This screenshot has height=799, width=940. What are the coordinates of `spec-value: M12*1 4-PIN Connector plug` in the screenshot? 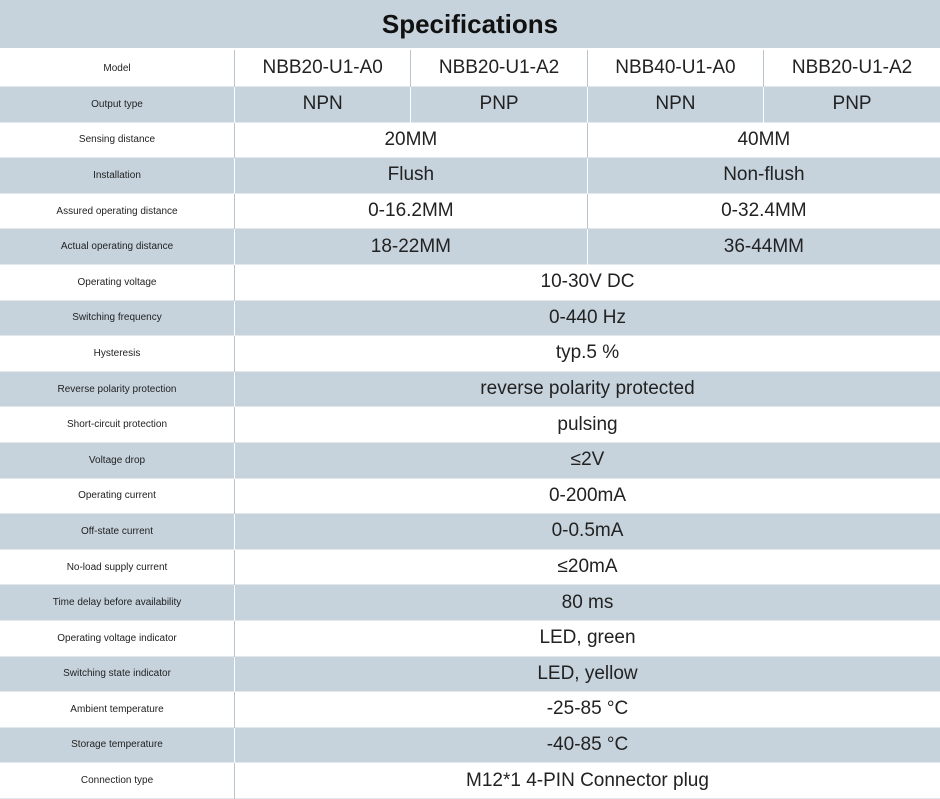 It's located at (587, 781).